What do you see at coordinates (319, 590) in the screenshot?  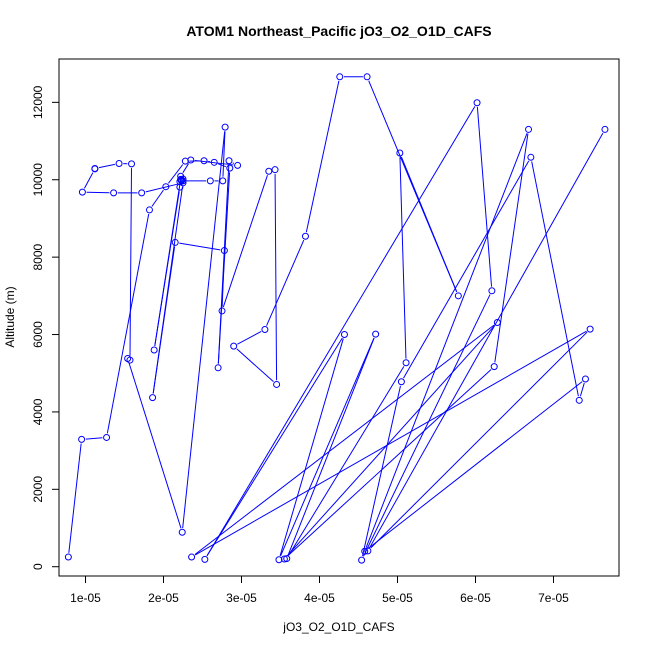 I see `x-axis: 1e-05 2e-05 3e-05 4e-05 5e-05 6e-05 7e-05` at bounding box center [319, 590].